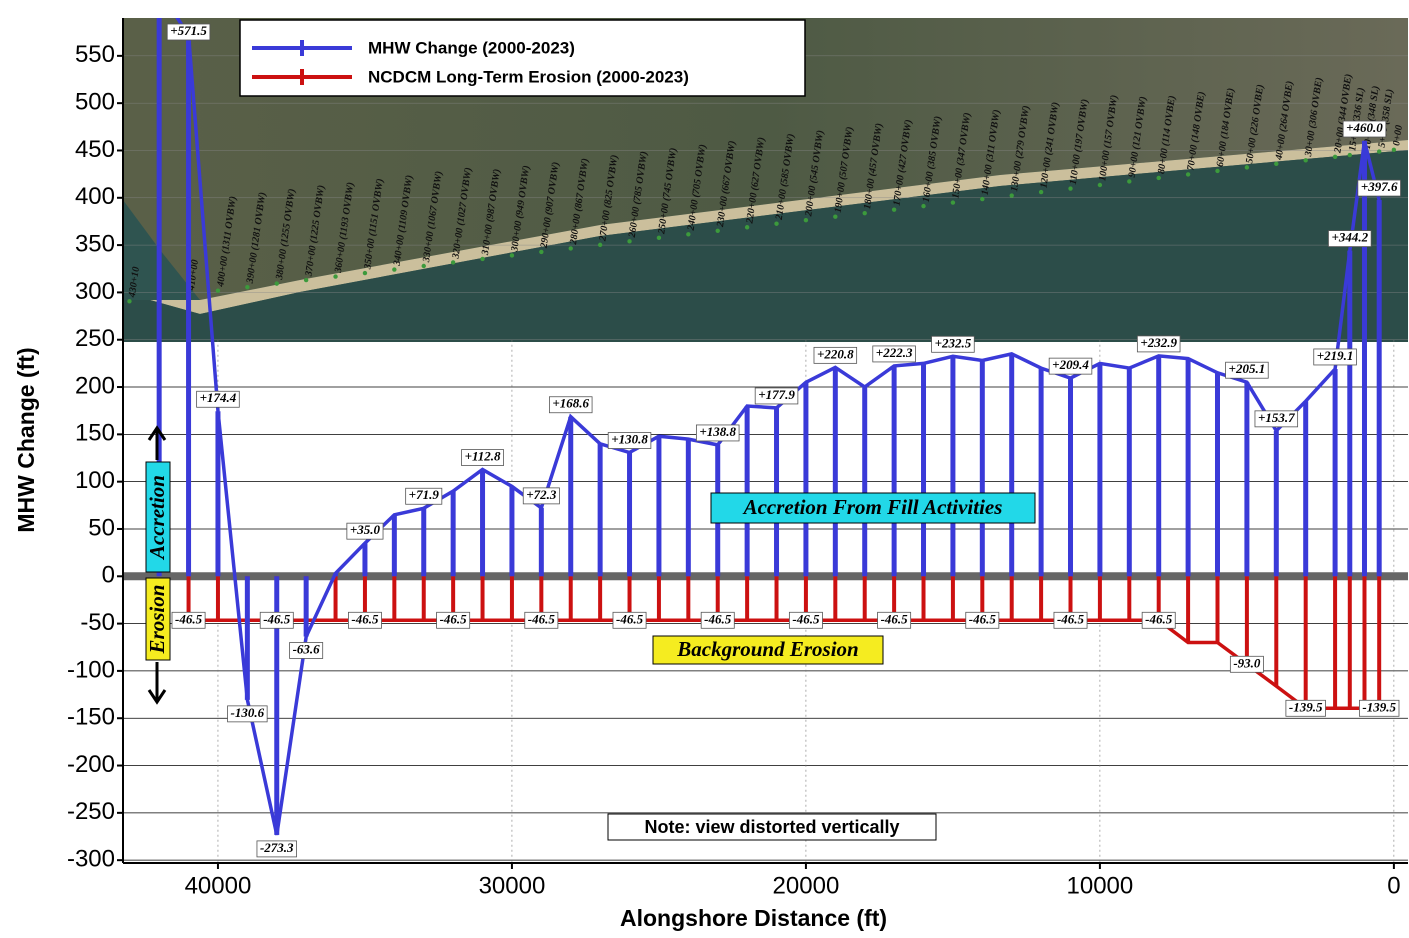  I want to click on value-label: -93.0, so click(1246, 664).